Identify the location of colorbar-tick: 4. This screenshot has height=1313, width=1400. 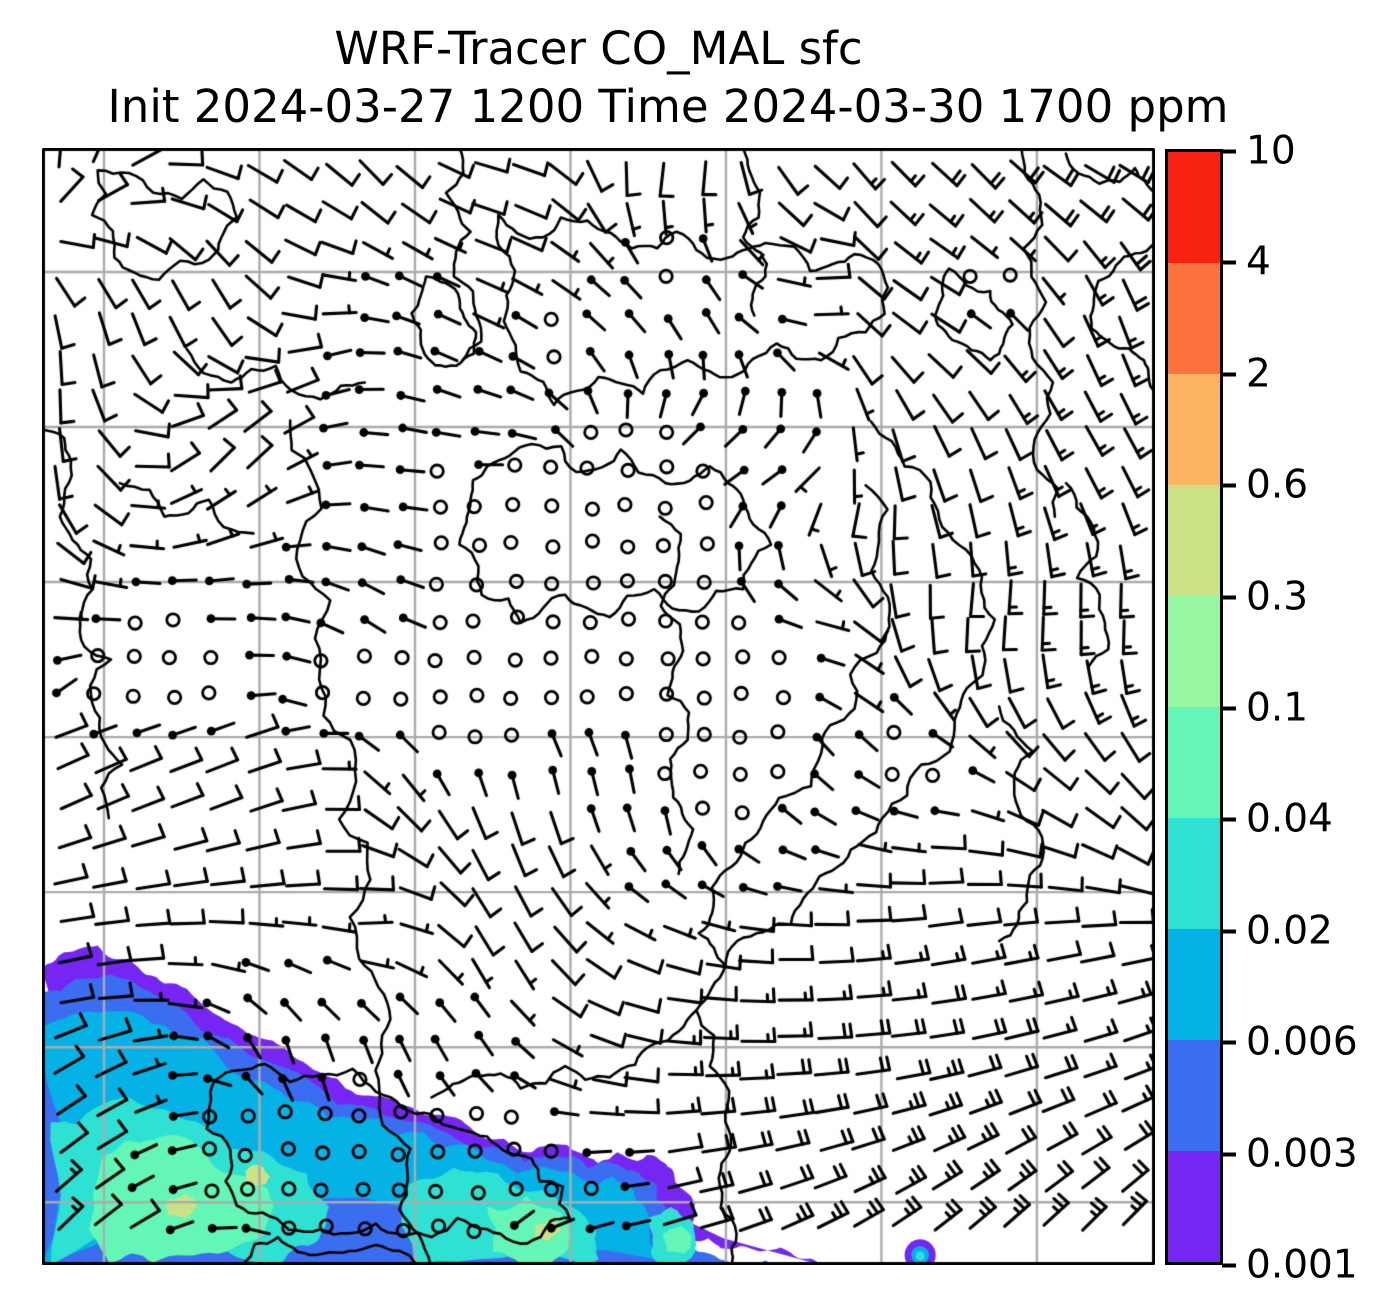
(1246, 262).